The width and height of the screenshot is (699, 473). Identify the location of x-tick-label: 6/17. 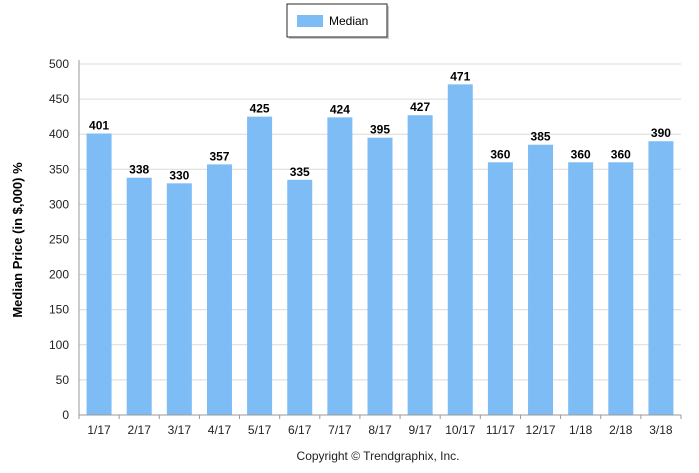
(300, 430).